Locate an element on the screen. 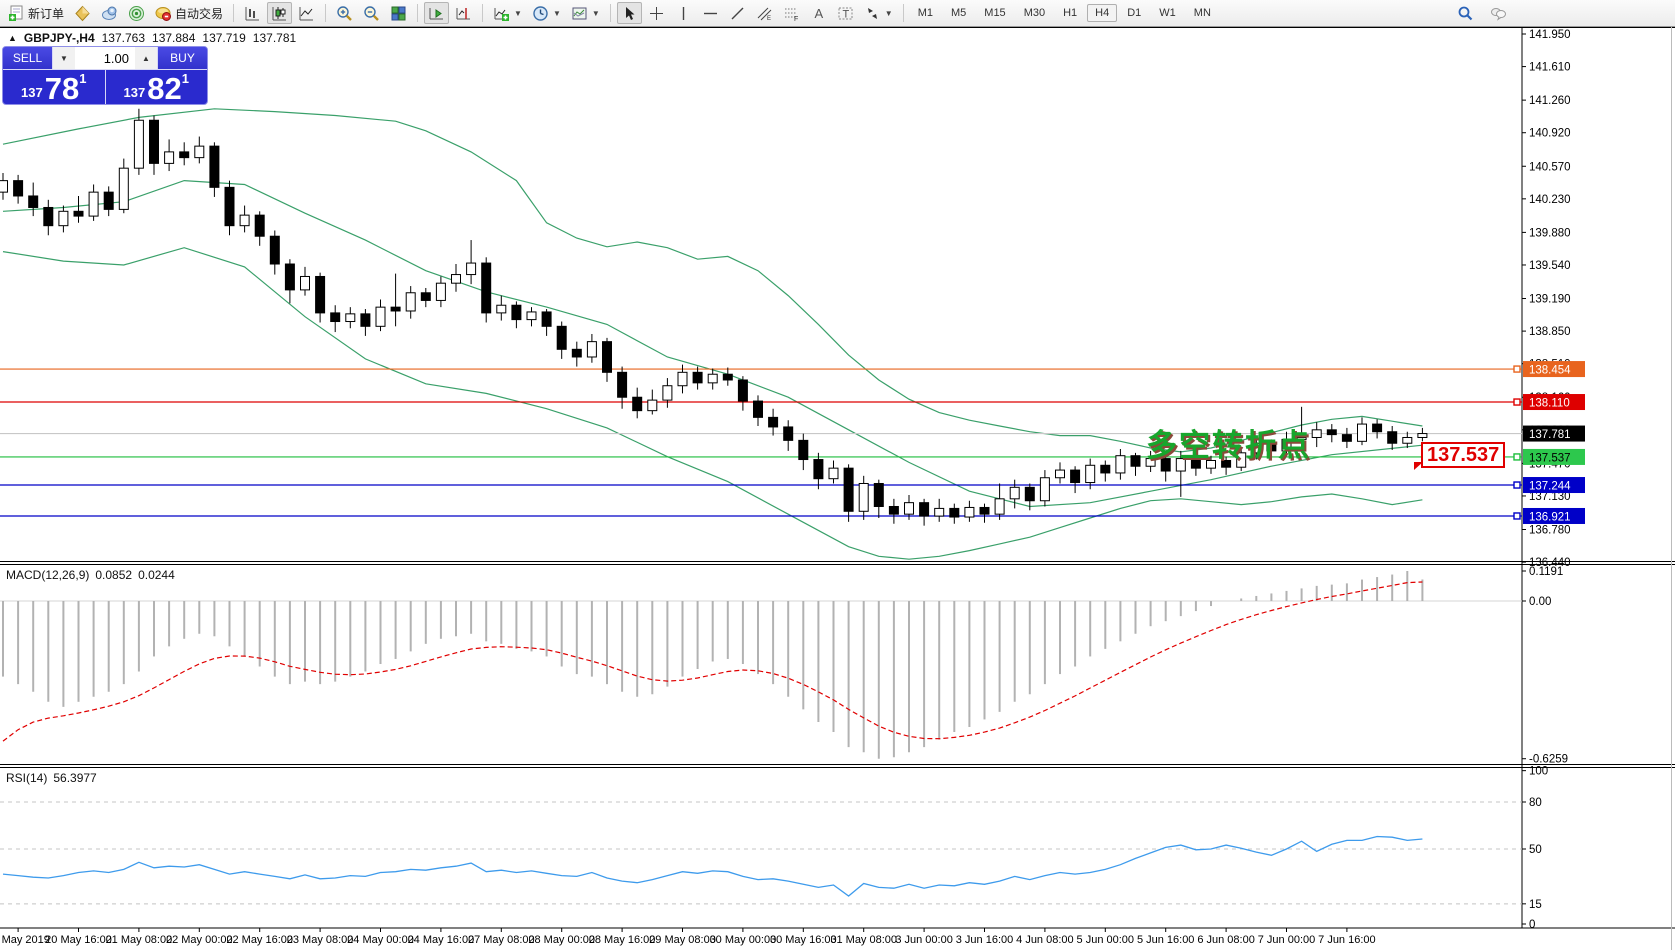 This screenshot has height=950, width=1675. trendline-tool-button is located at coordinates (737, 13).